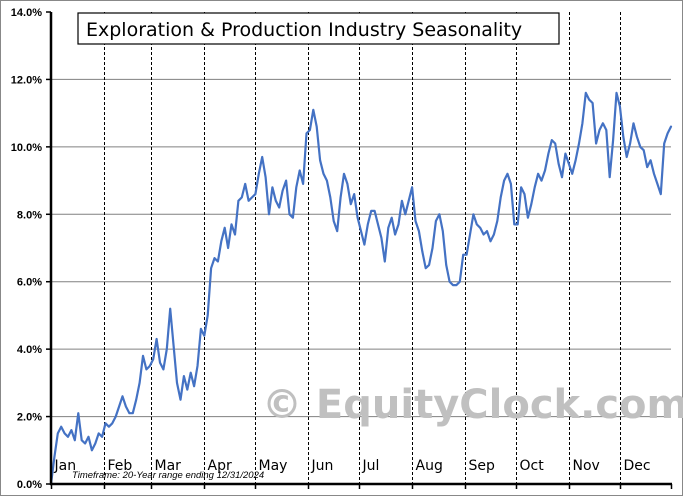 The image size is (683, 496). I want to click on month-labels: Jan Feb Mar Apr May Jun Jul Aug Sep Oct Nov Dec, so click(352, 466).